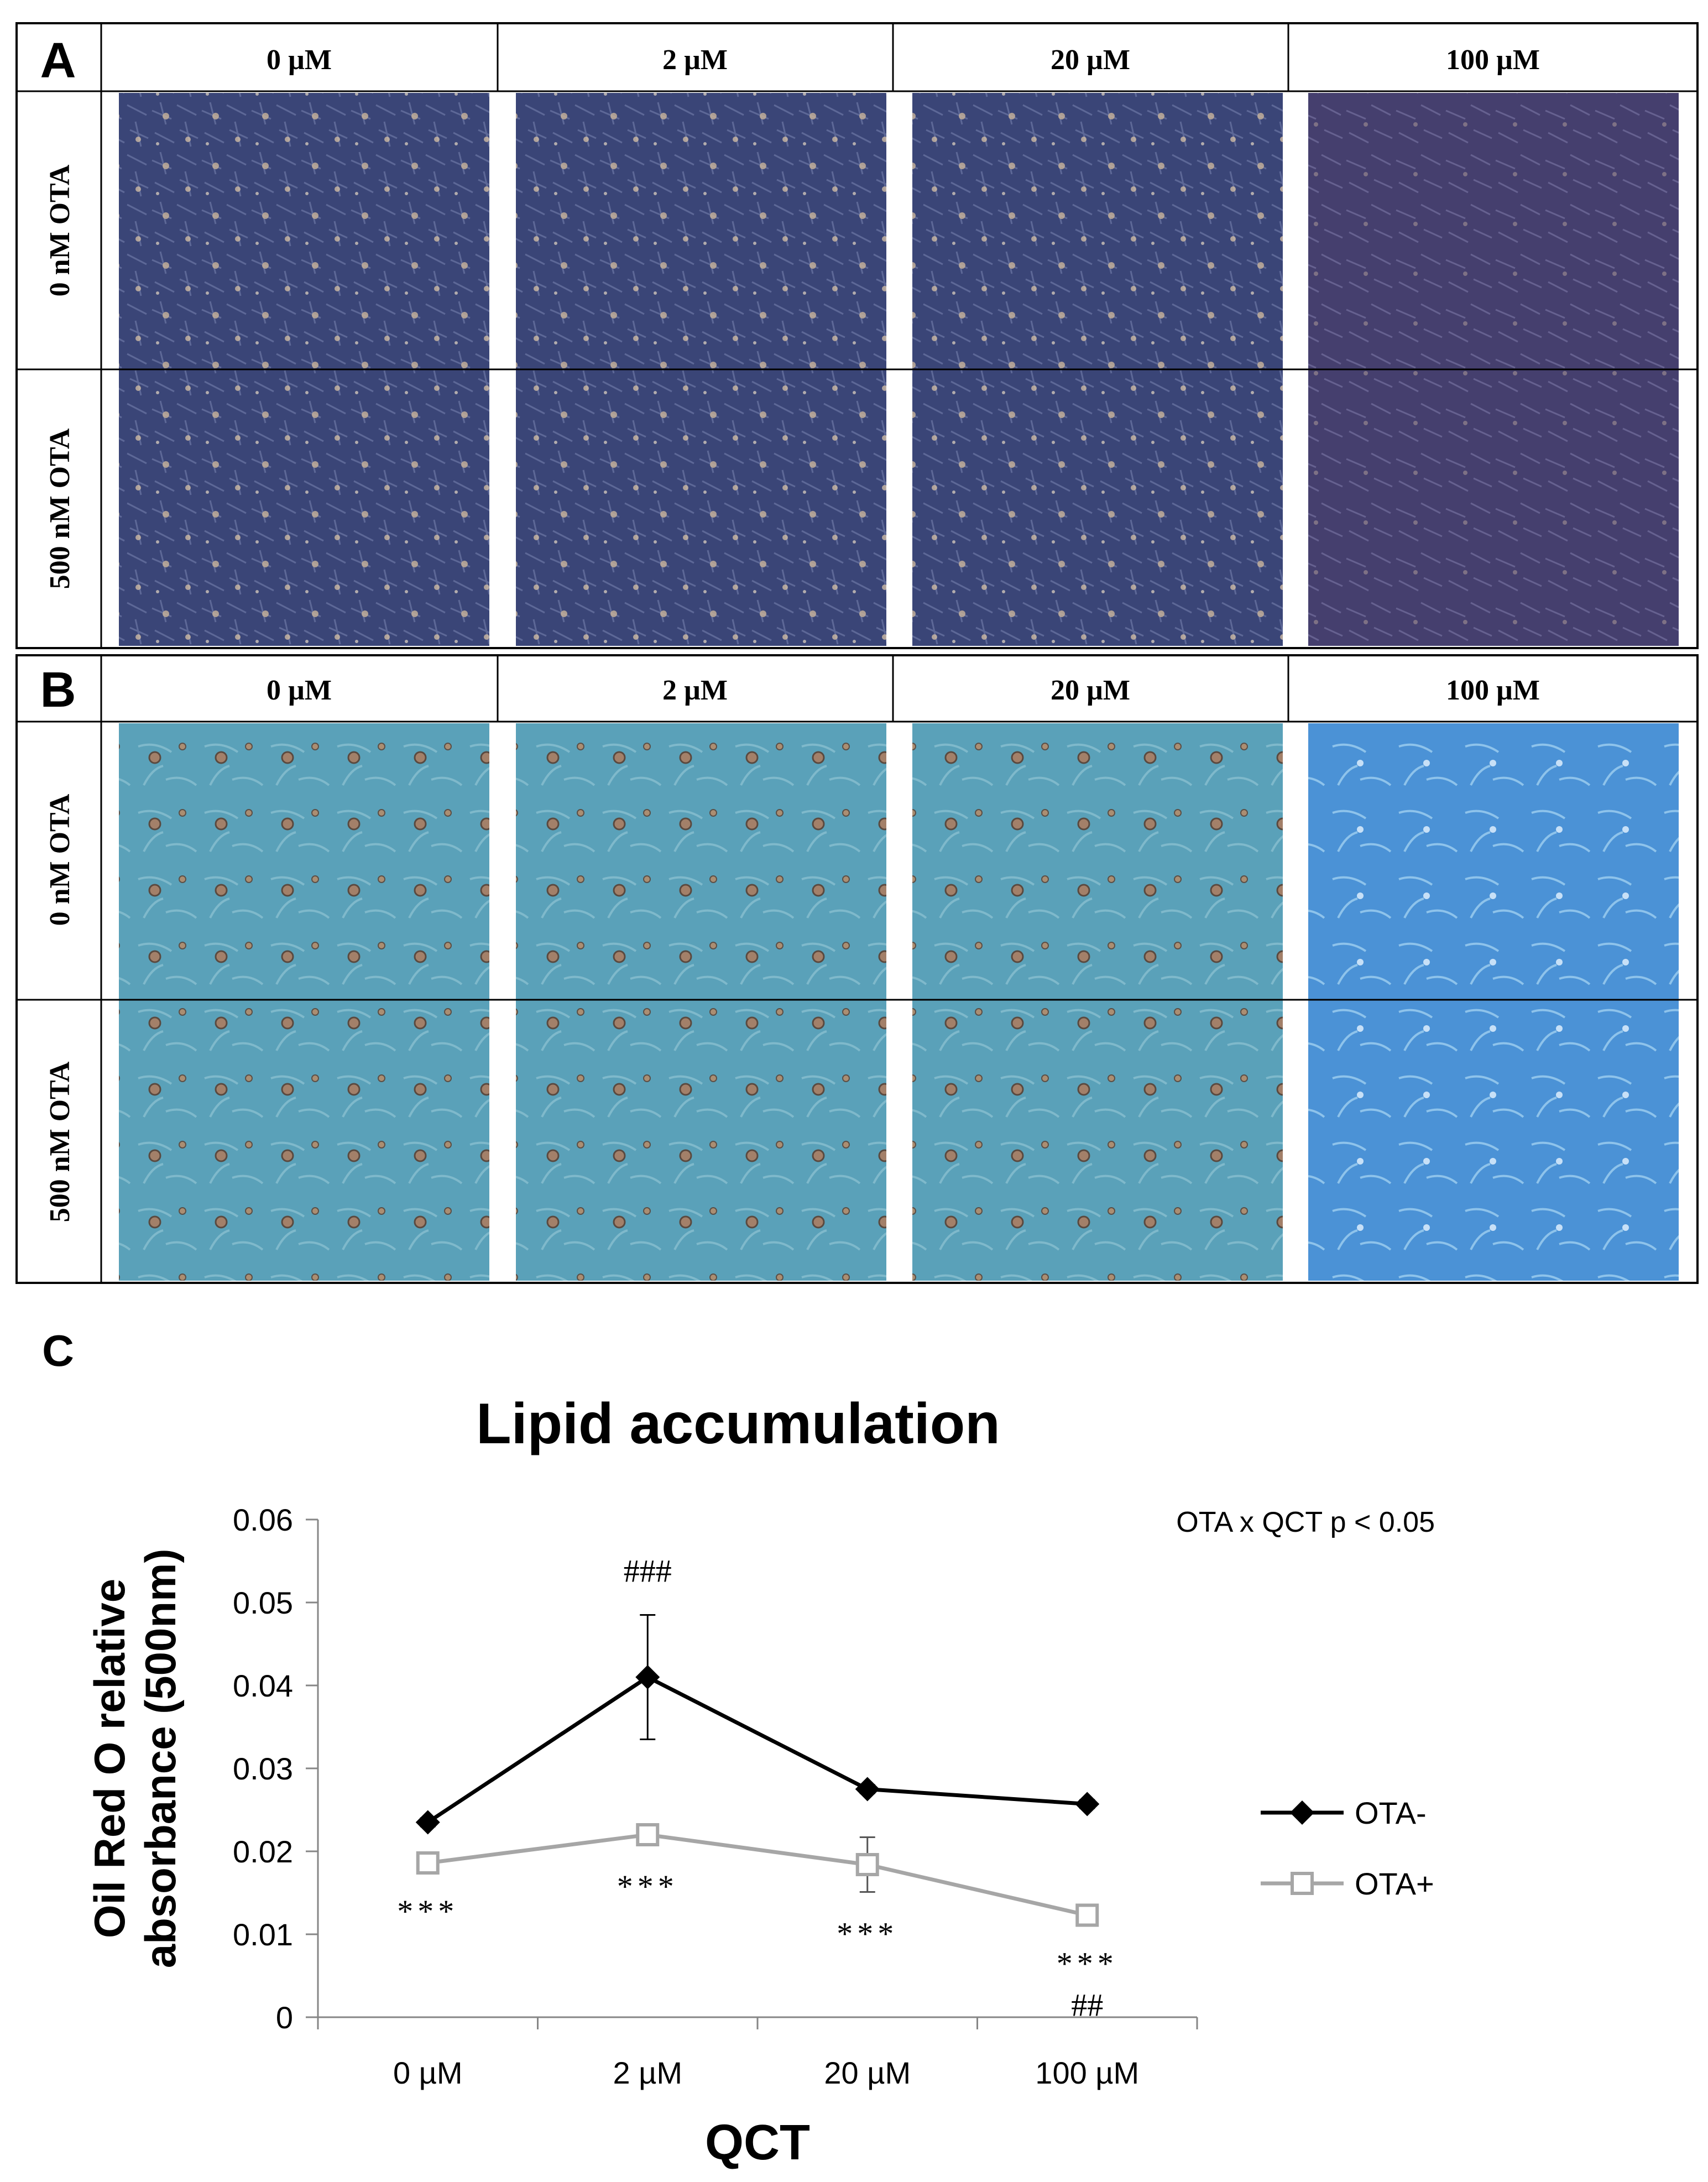 The image size is (1708, 2182). What do you see at coordinates (1493, 1140) in the screenshot?
I see `micrograph-b-r1-c3` at bounding box center [1493, 1140].